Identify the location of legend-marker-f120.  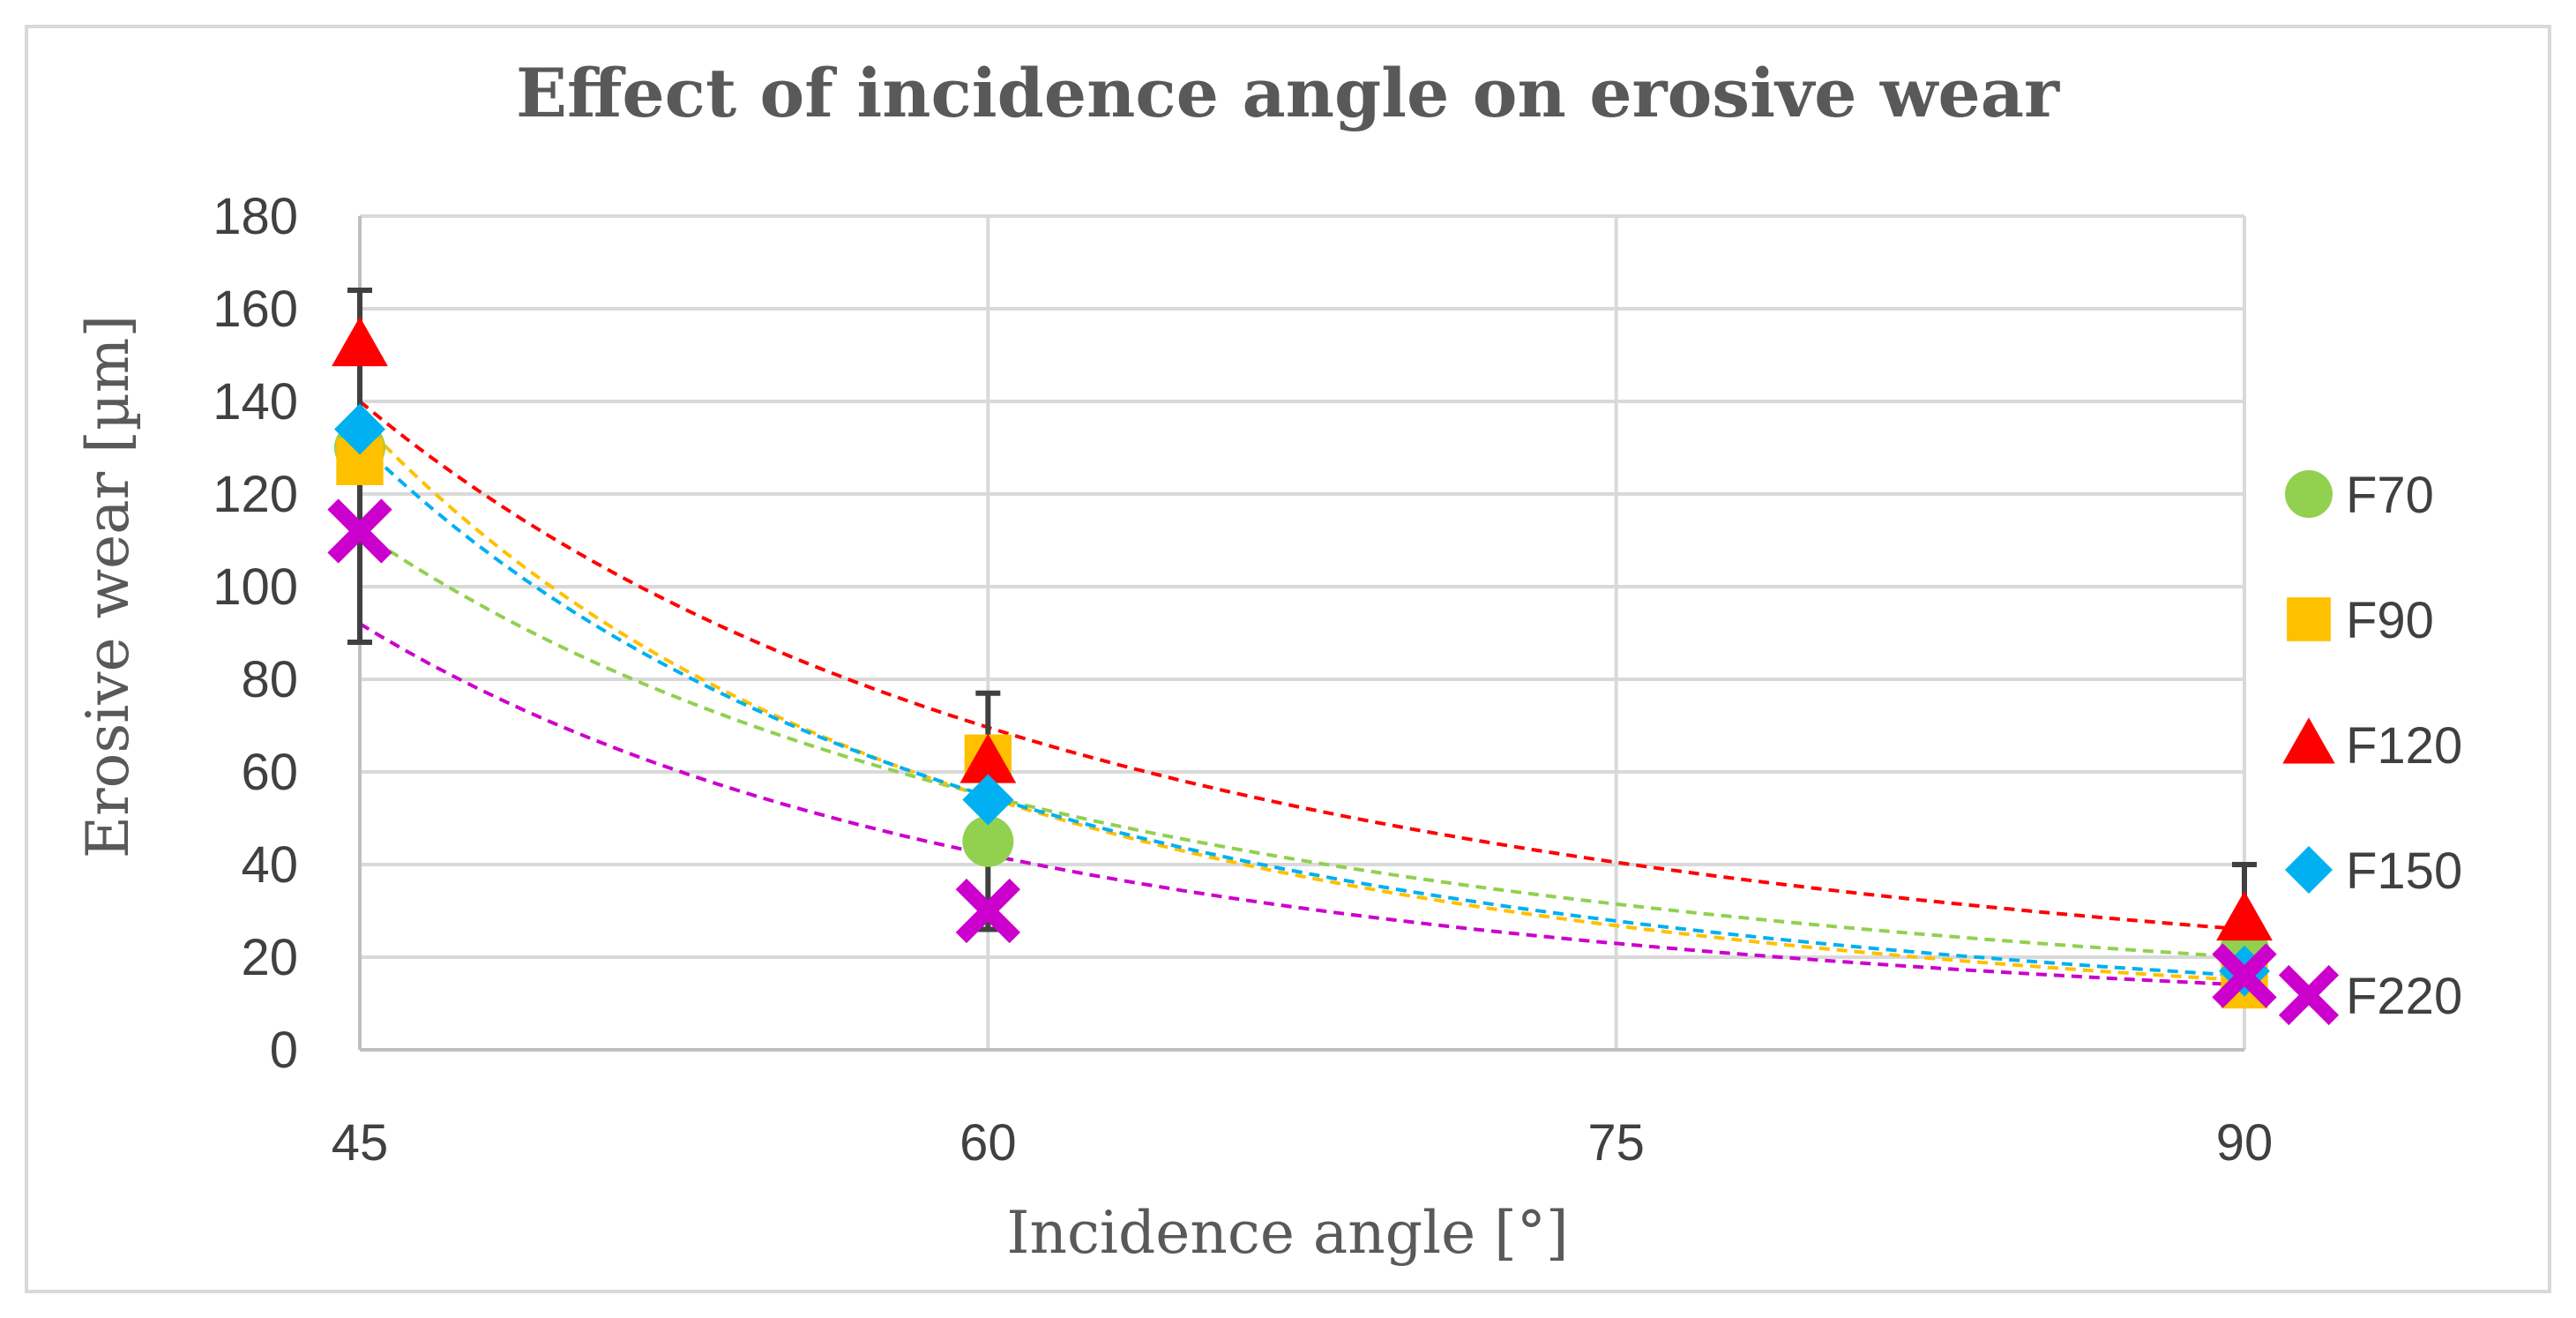
(2308, 741).